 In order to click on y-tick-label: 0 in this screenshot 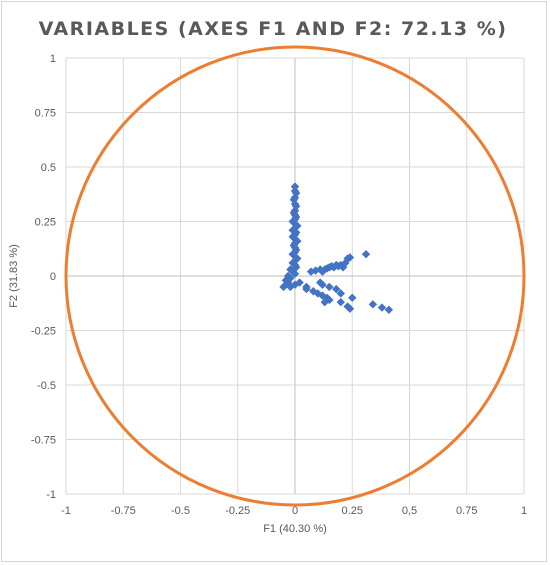, I will do `click(53, 277)`.